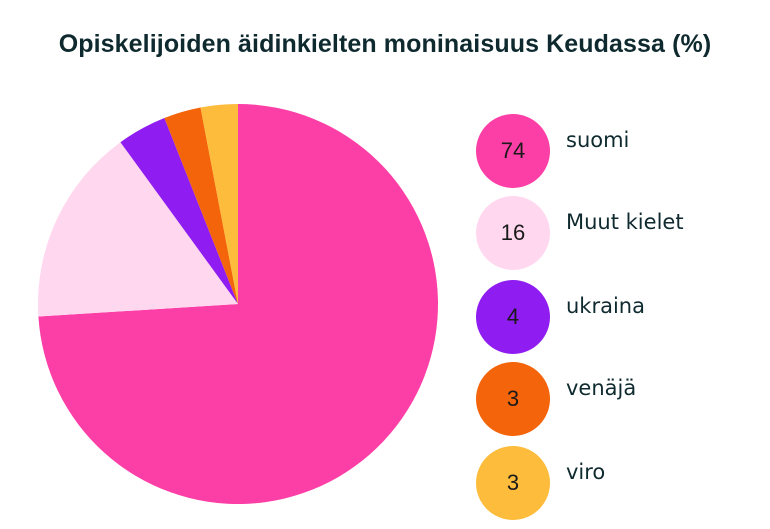 Image resolution: width=770 pixels, height=529 pixels. I want to click on legend-value-badge: 74, so click(513, 151).